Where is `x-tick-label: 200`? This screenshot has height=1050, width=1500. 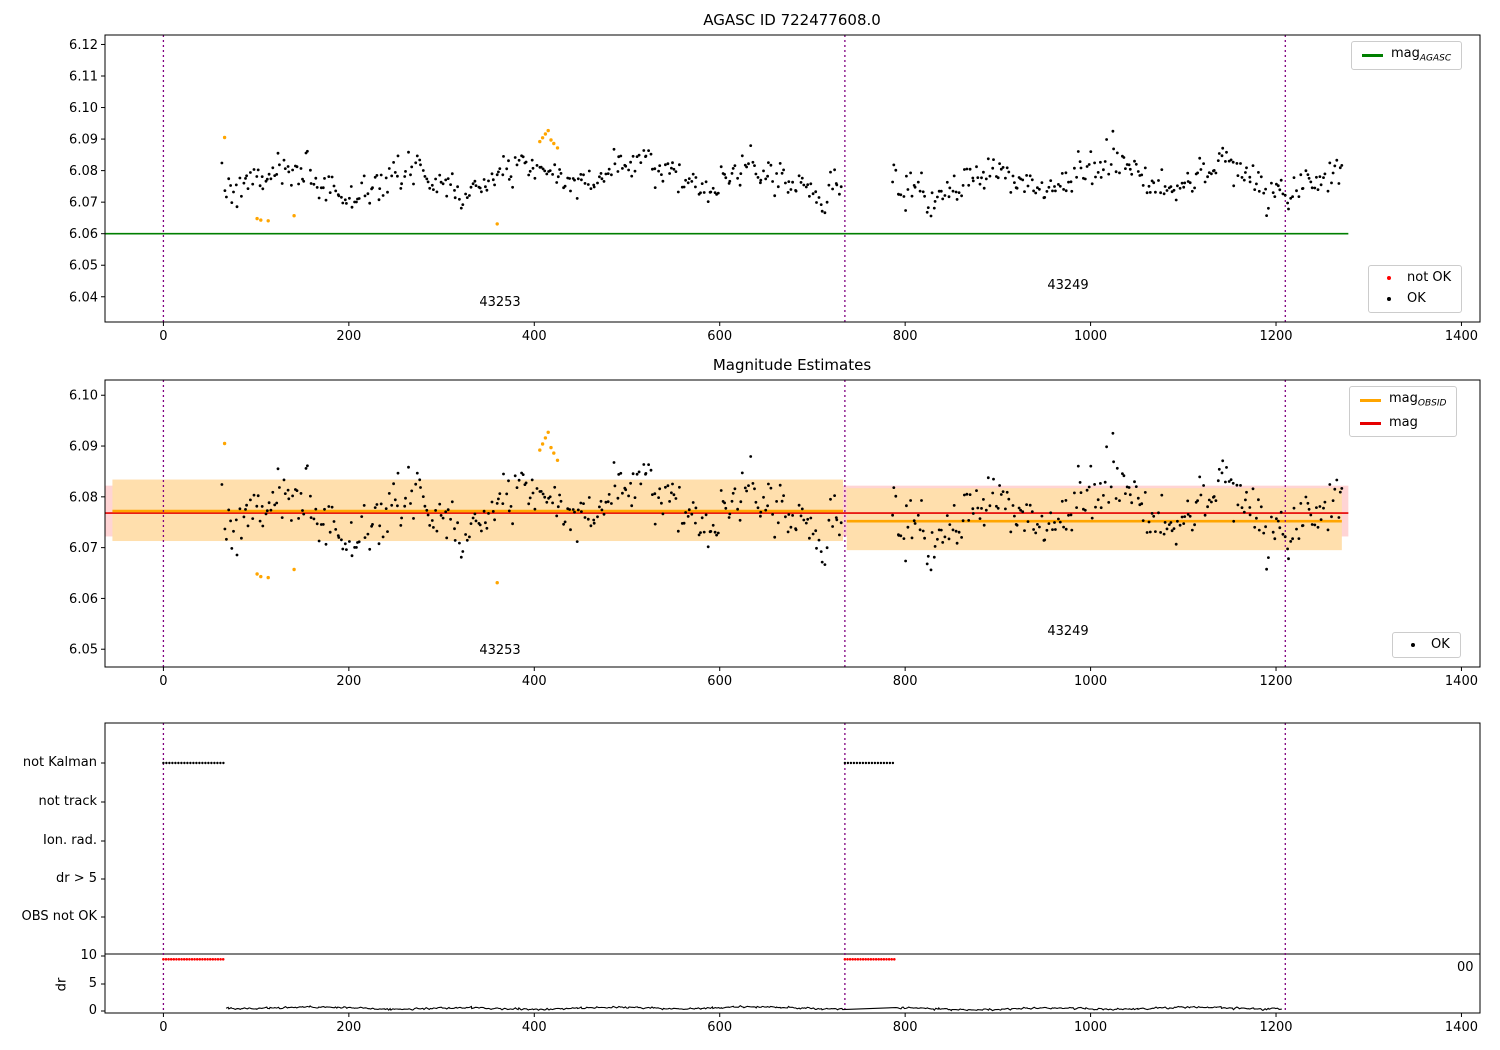
x-tick-label: 200 is located at coordinates (348, 1027).